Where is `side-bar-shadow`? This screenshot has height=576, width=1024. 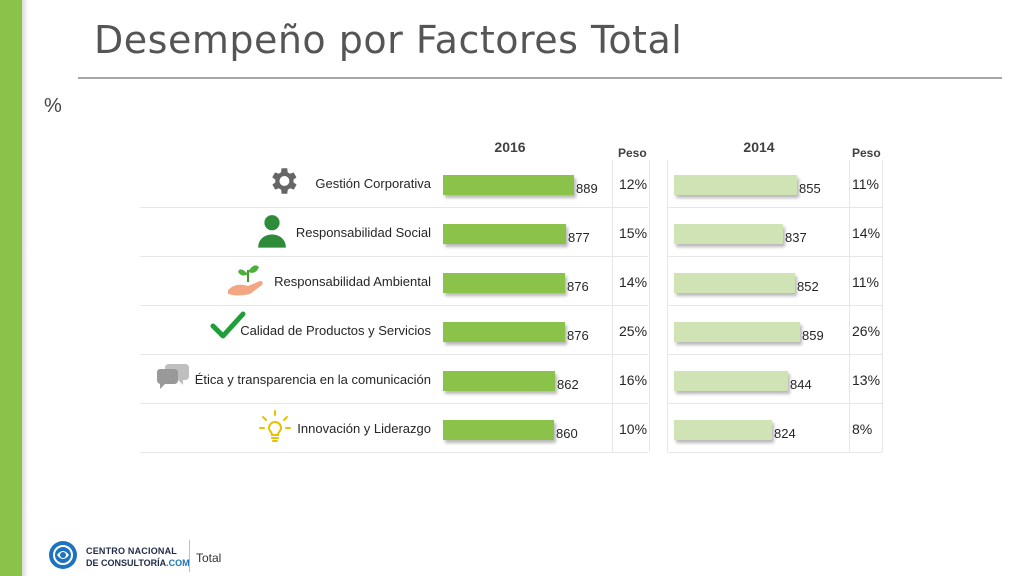 side-bar-shadow is located at coordinates (25, 288).